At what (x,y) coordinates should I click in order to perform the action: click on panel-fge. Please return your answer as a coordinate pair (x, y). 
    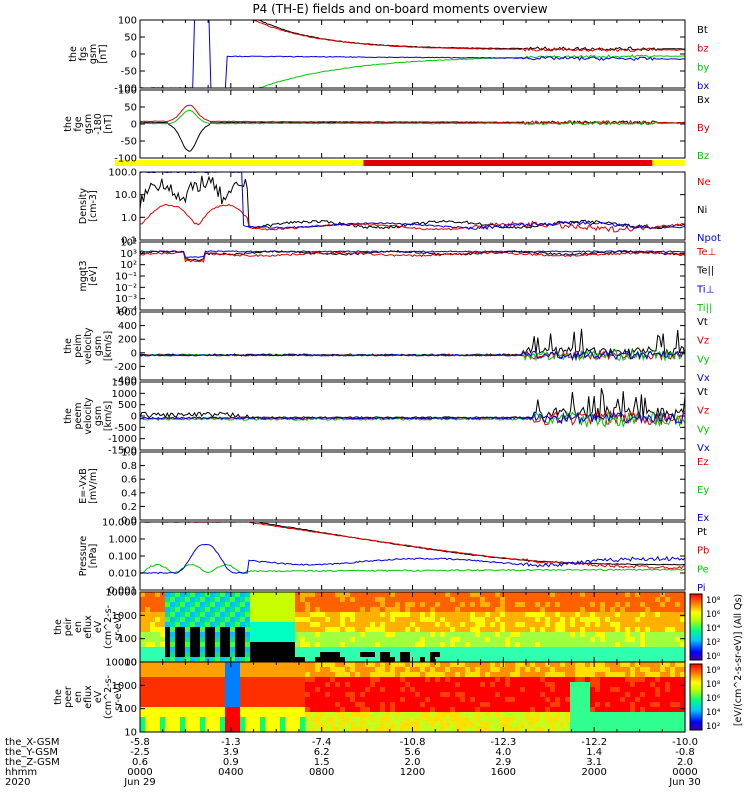
    Looking at the image, I should click on (412, 124).